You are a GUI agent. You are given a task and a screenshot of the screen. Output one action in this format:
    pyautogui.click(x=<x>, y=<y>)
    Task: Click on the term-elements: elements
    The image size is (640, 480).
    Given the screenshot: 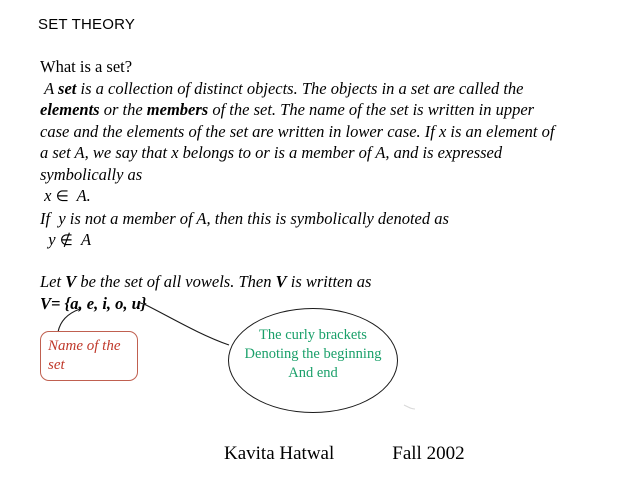 What is the action you would take?
    pyautogui.click(x=70, y=109)
    